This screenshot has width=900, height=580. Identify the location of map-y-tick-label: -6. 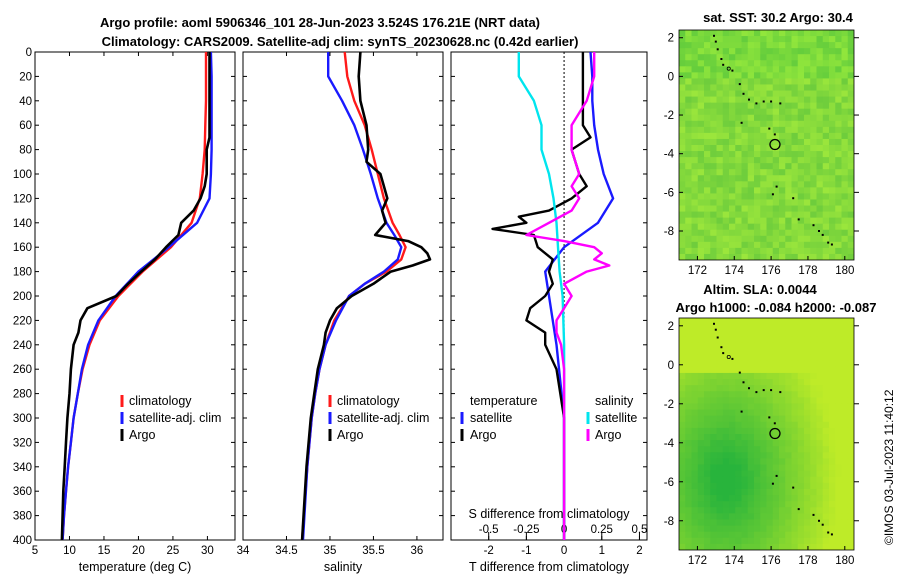
(669, 483).